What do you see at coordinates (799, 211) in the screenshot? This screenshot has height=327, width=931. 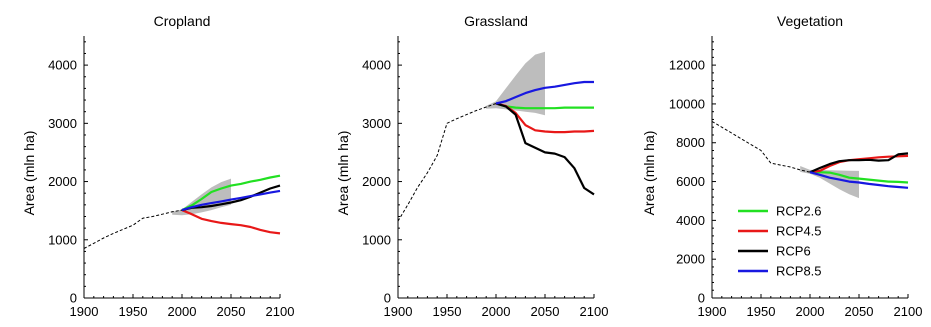 I see `legend-label: RCP2.6` at bounding box center [799, 211].